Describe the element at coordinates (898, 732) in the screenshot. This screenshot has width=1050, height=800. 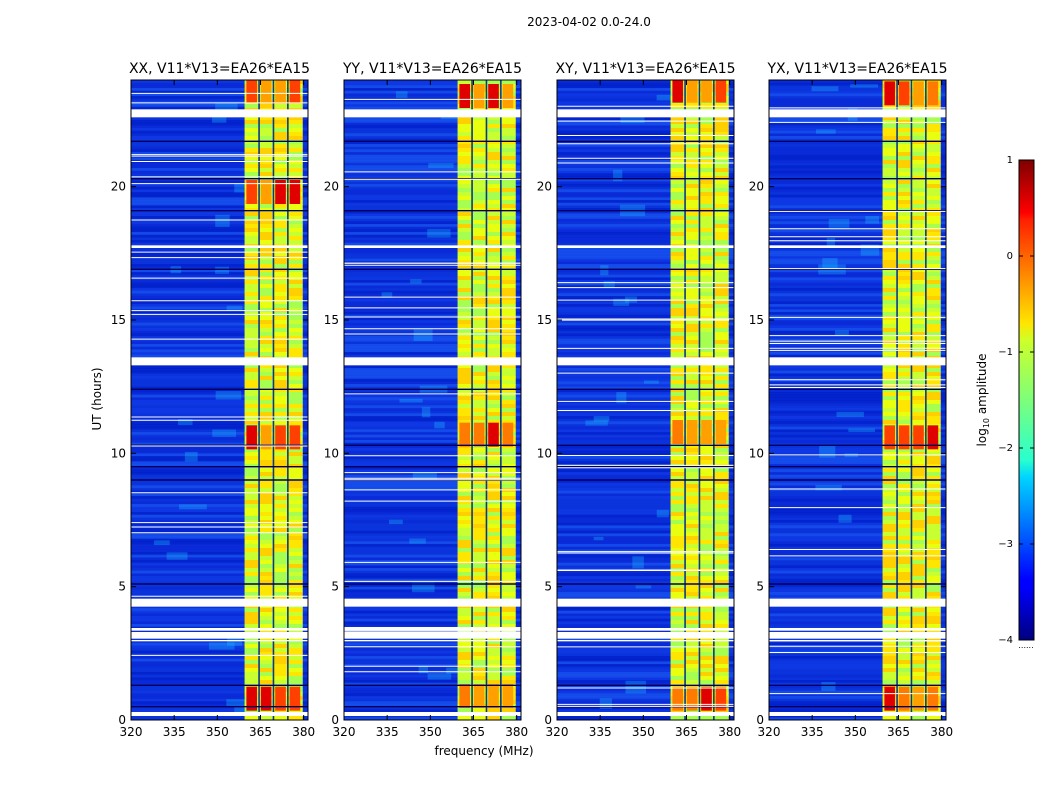
I see `x-tick-label: 365` at that location.